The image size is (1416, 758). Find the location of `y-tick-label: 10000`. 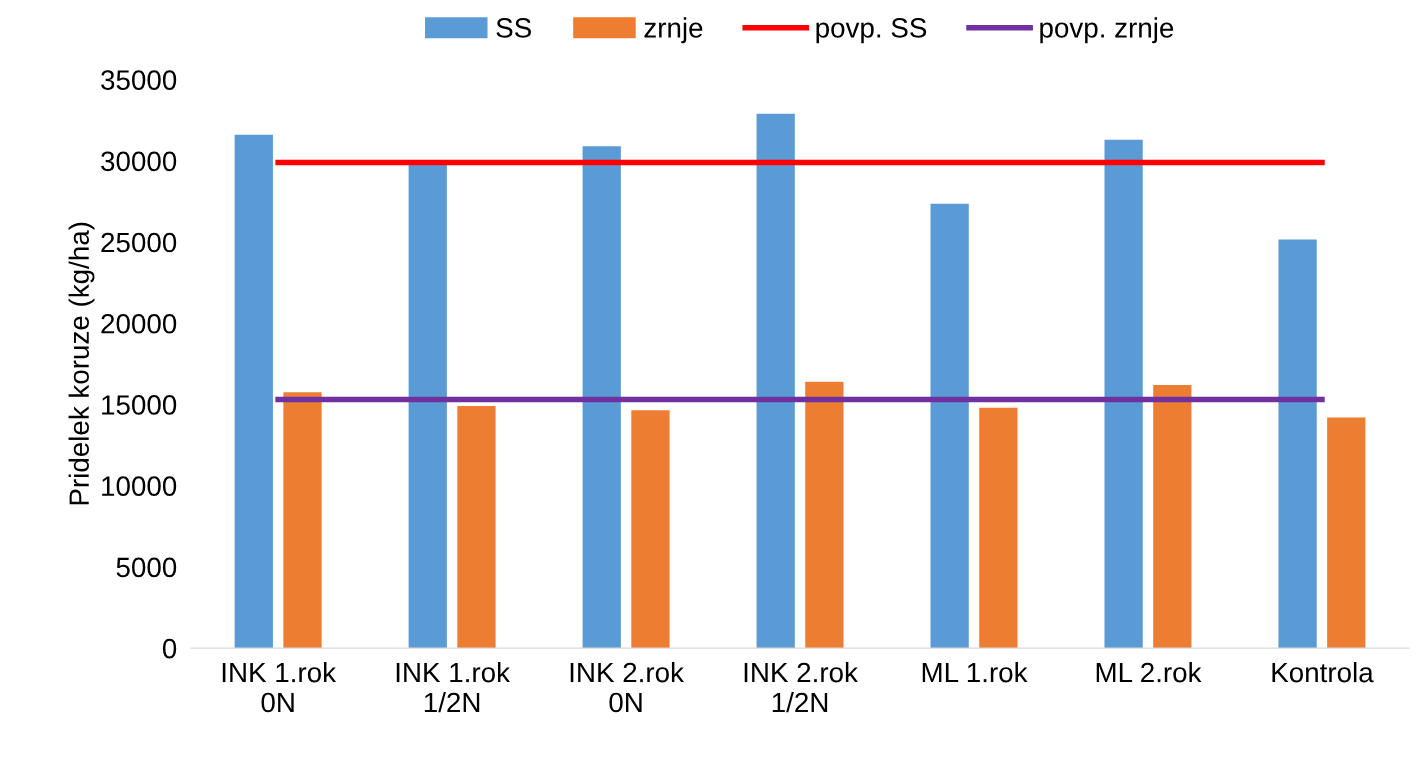

y-tick-label: 10000 is located at coordinates (139, 486).